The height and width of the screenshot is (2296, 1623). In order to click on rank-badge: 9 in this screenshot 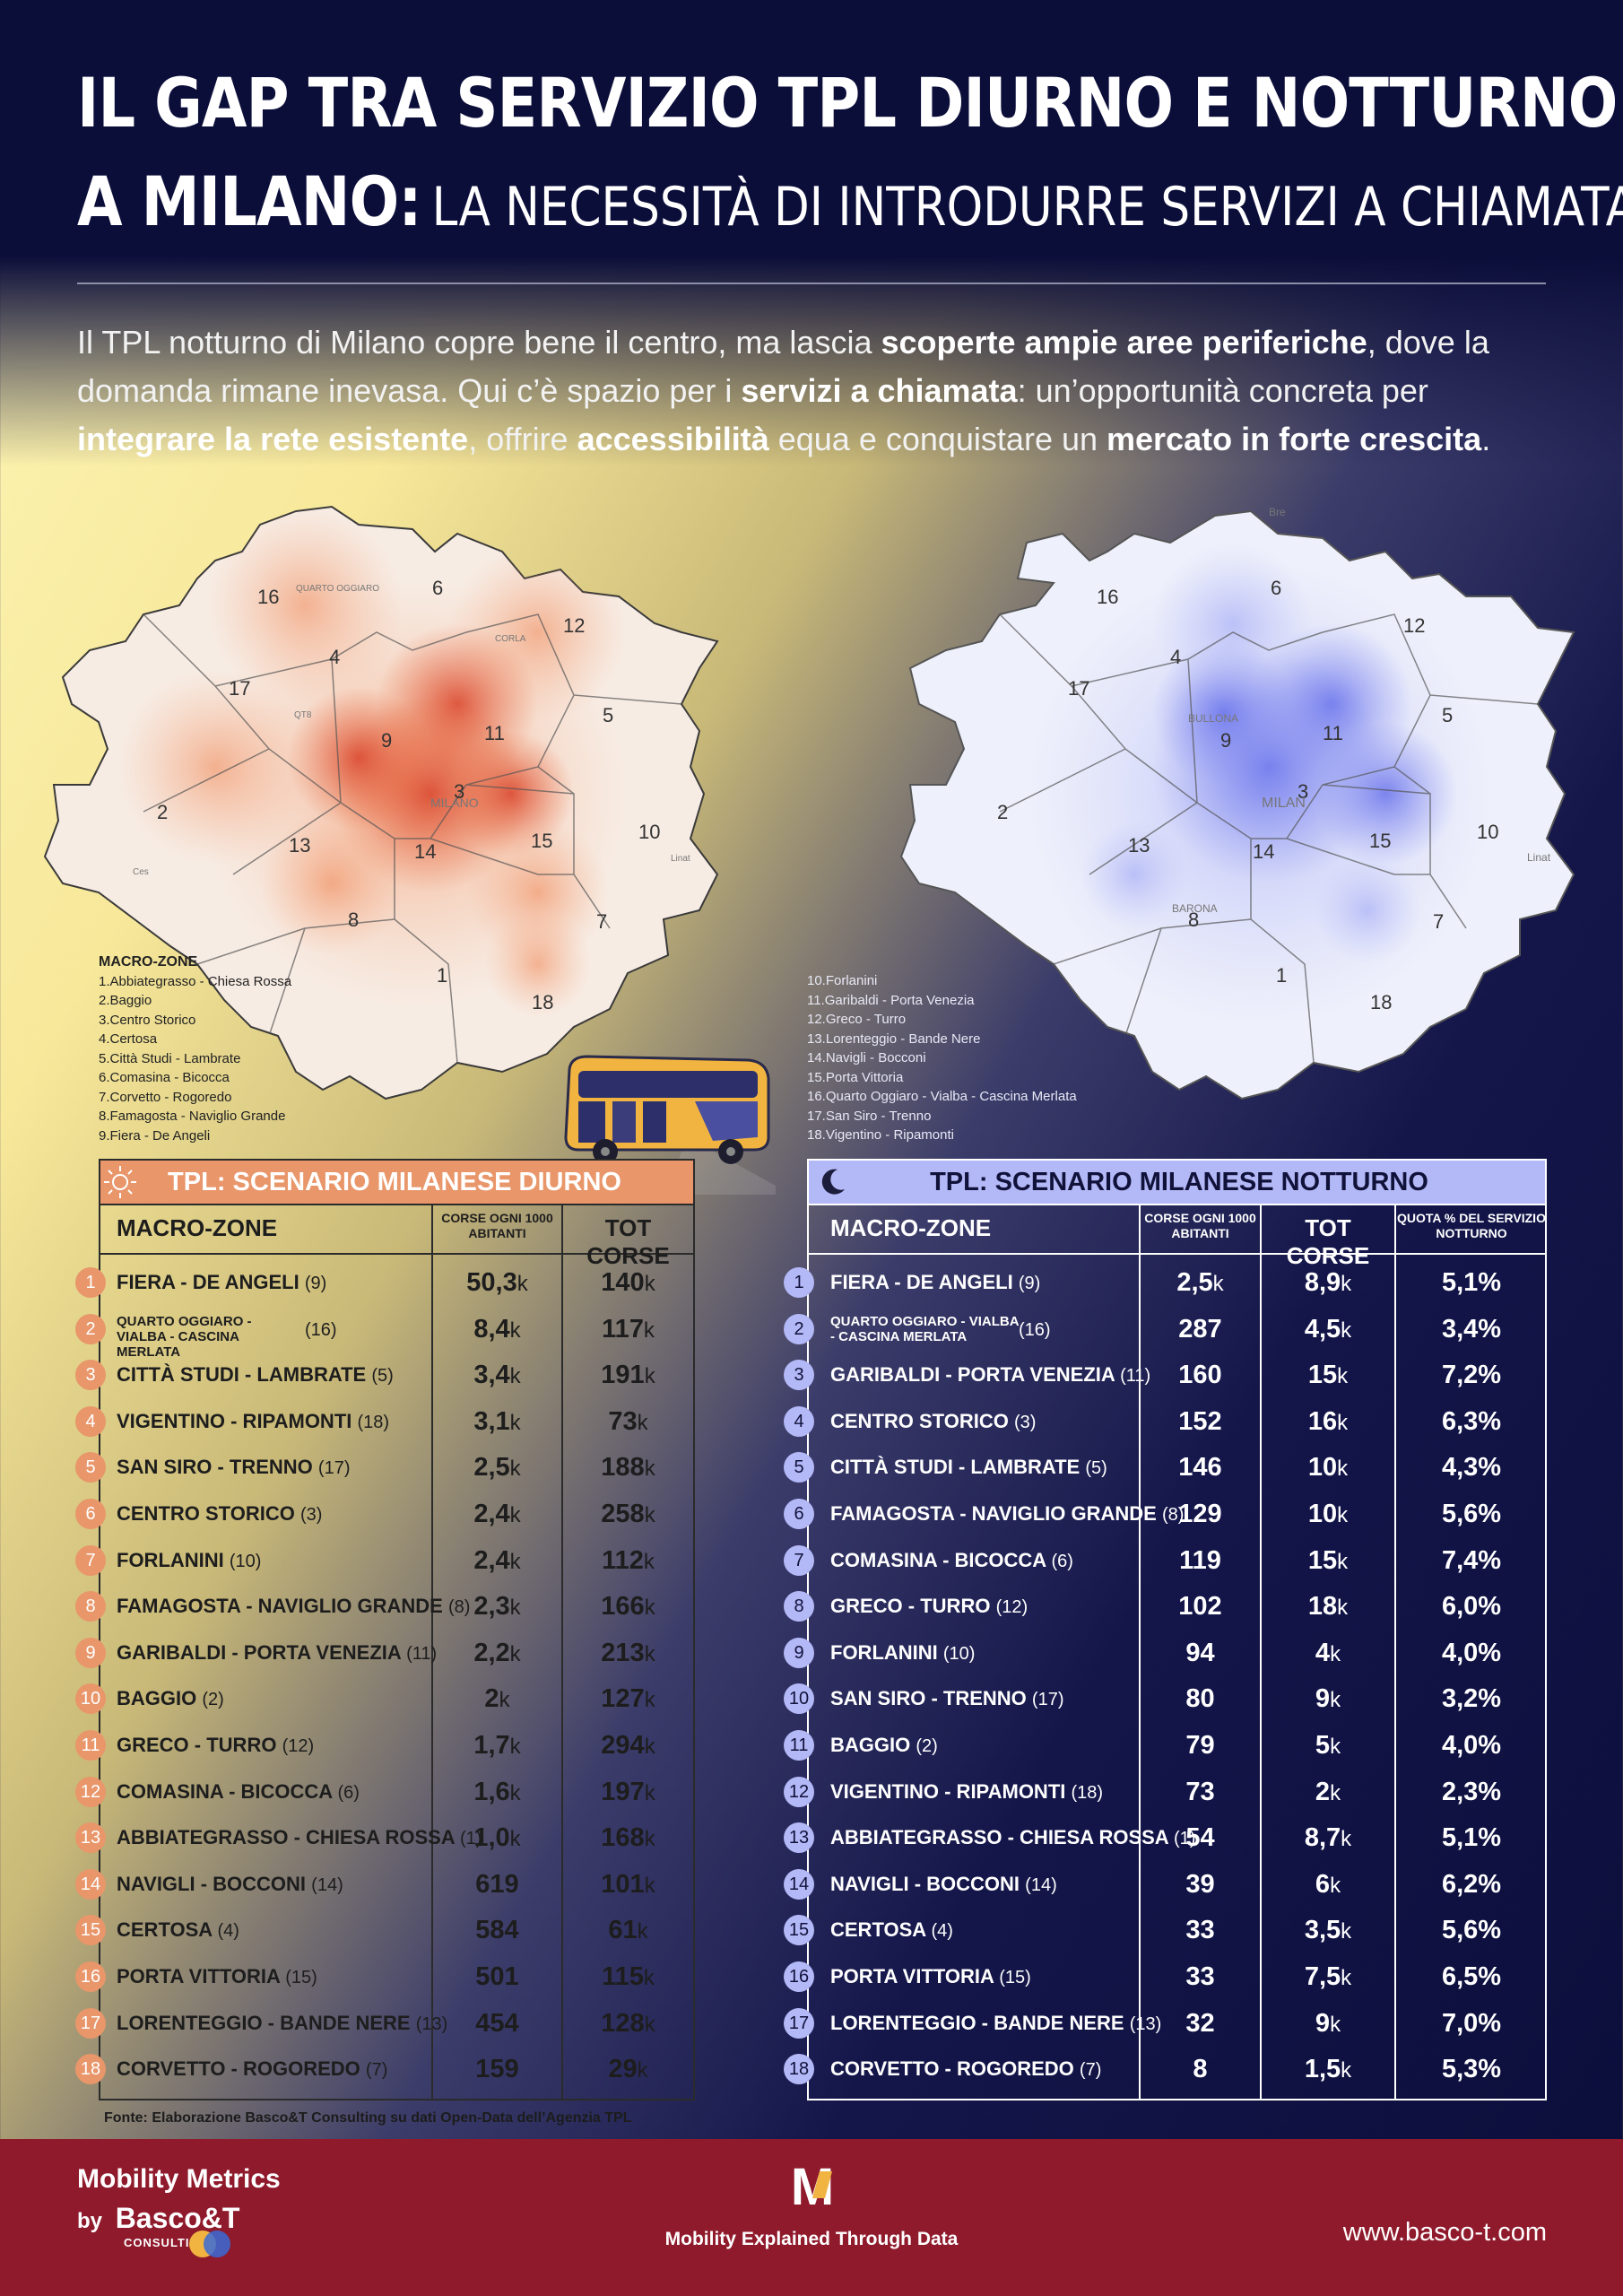, I will do `click(799, 1652)`.